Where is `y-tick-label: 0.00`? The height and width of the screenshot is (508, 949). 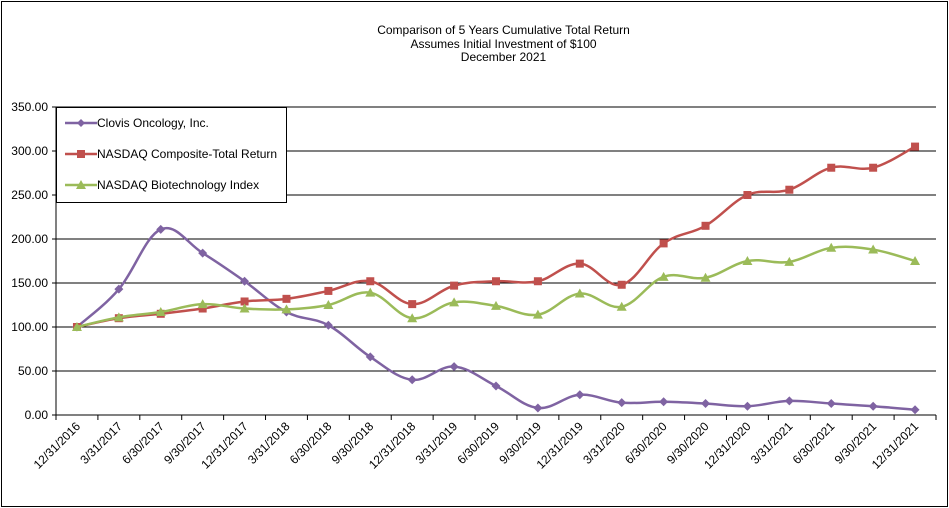 y-tick-label: 0.00 is located at coordinates (37, 415).